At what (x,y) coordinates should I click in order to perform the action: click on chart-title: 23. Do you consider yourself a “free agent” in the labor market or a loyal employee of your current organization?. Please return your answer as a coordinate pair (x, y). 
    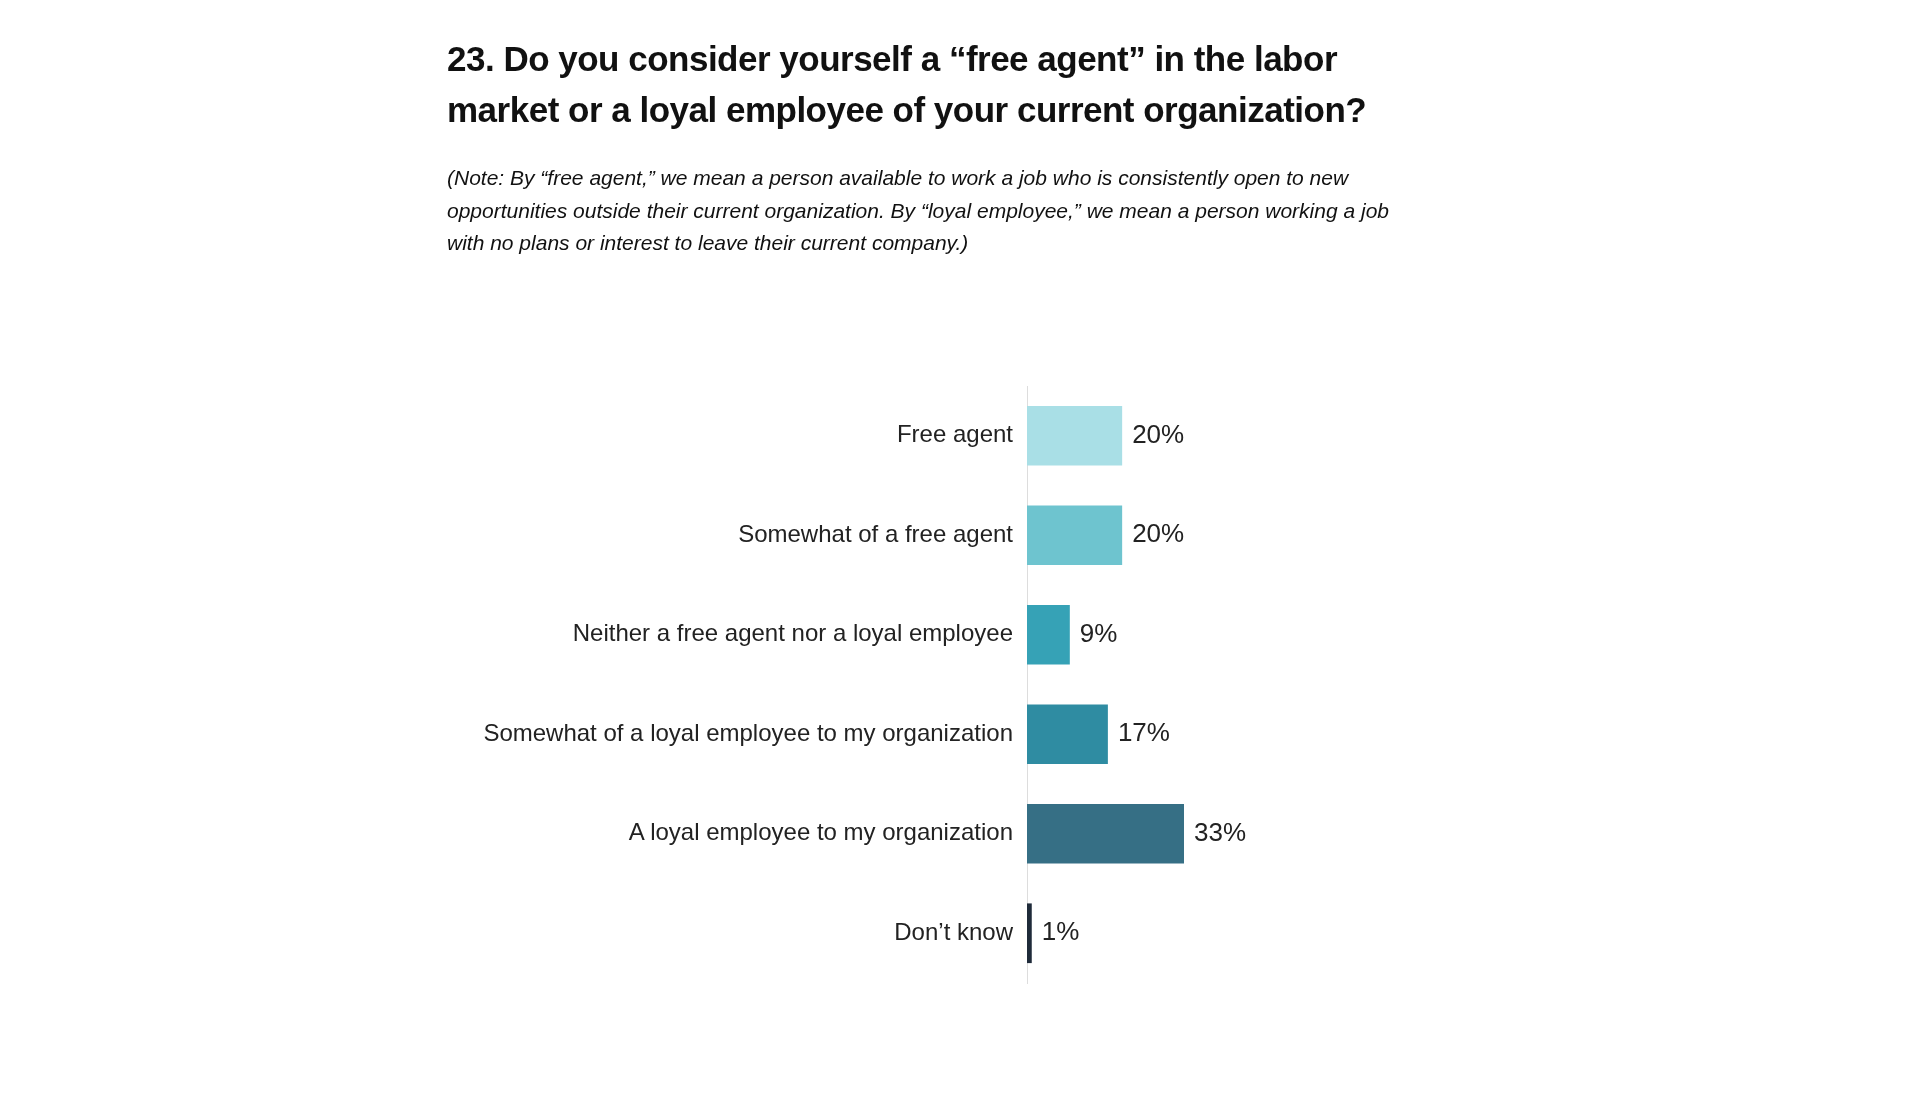
    Looking at the image, I should click on (907, 84).